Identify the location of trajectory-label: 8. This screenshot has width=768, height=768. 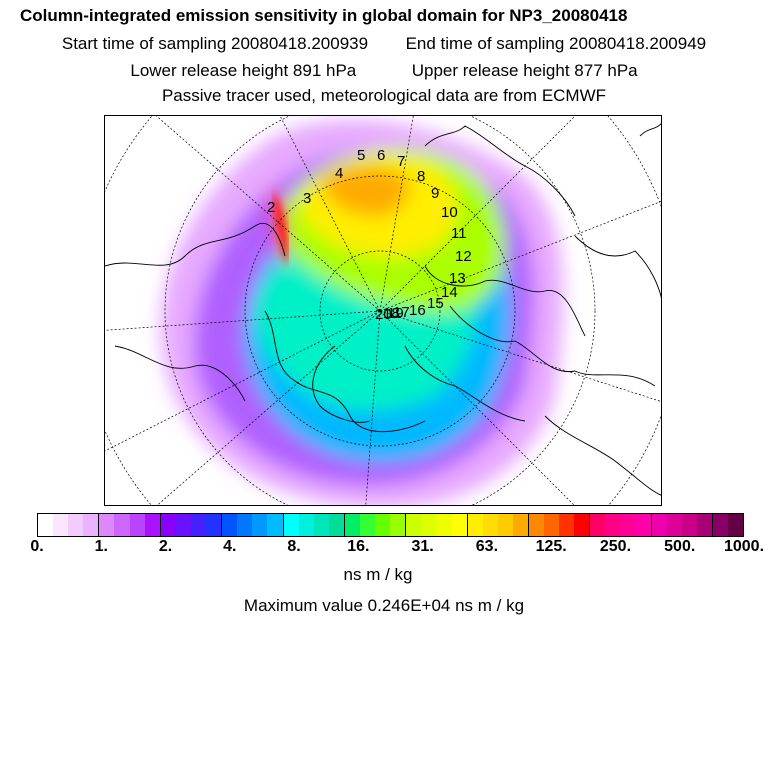
(421, 176).